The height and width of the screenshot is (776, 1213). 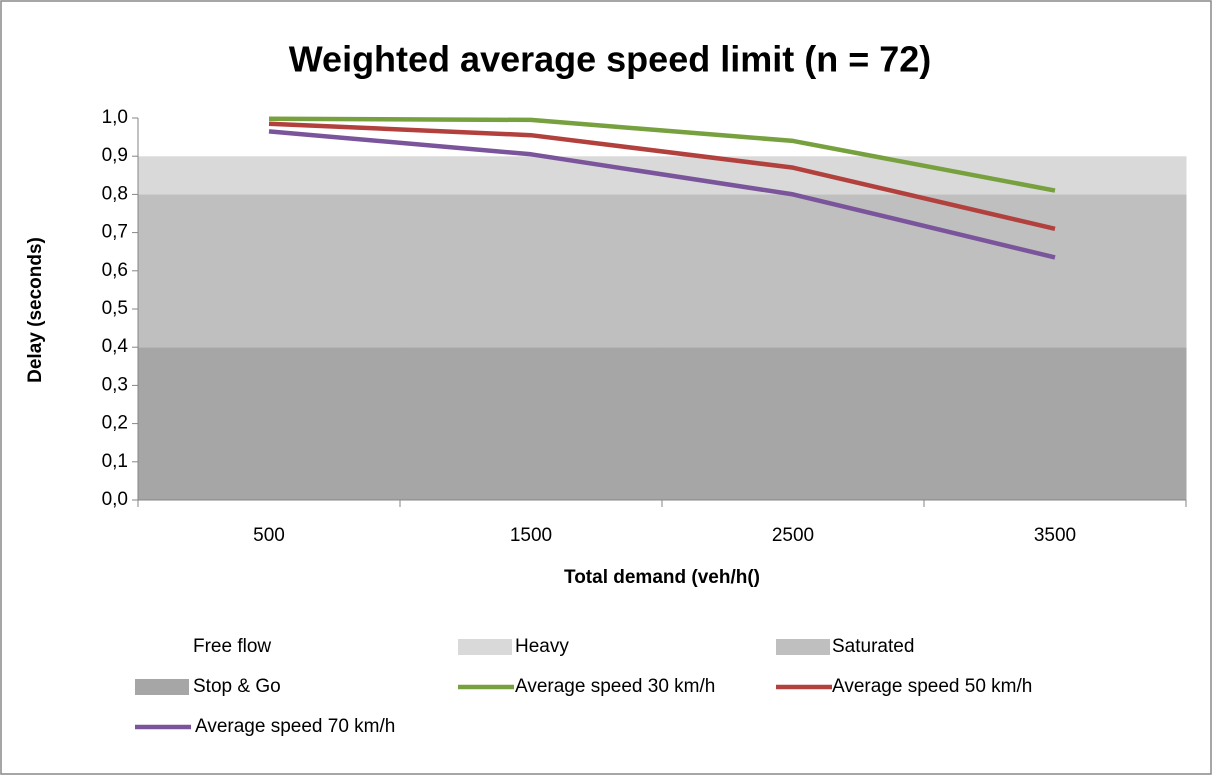 What do you see at coordinates (237, 686) in the screenshot?
I see `legend-label: Stop & Go` at bounding box center [237, 686].